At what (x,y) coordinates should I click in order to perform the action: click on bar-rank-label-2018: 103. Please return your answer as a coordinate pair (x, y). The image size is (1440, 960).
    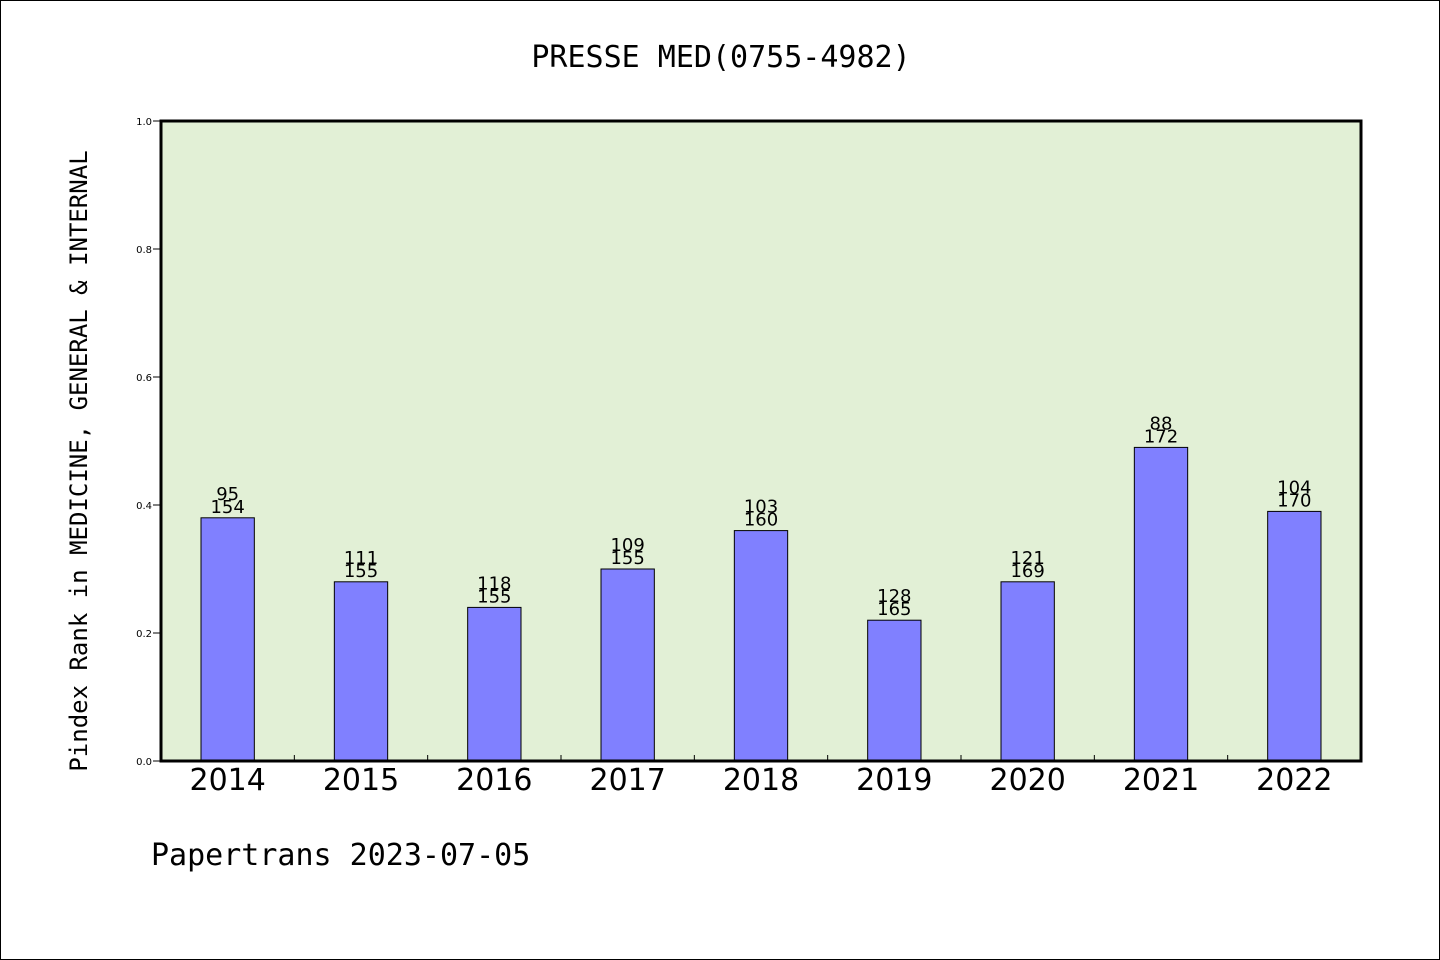
    Looking at the image, I should click on (761, 507).